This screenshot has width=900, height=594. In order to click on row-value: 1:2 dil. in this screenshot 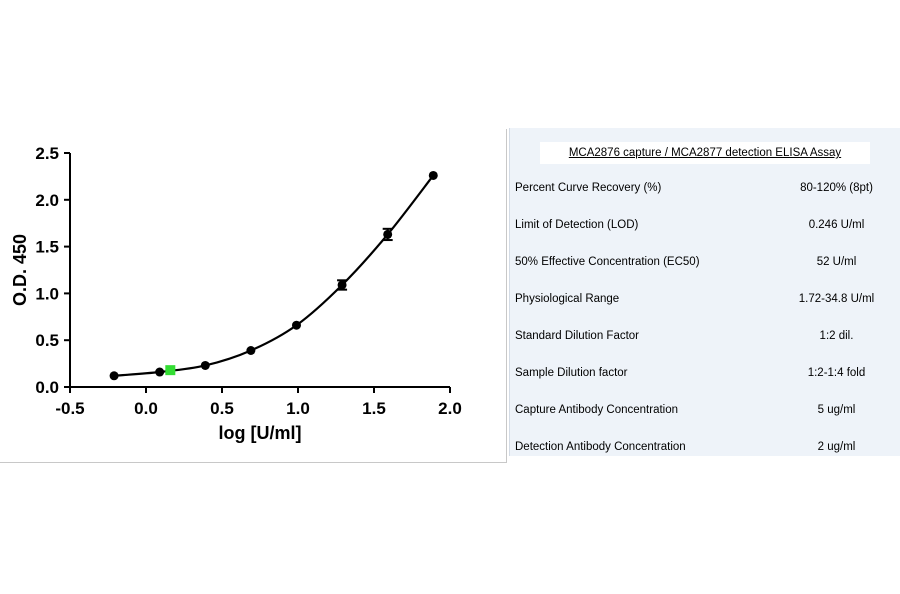, I will do `click(836, 336)`.